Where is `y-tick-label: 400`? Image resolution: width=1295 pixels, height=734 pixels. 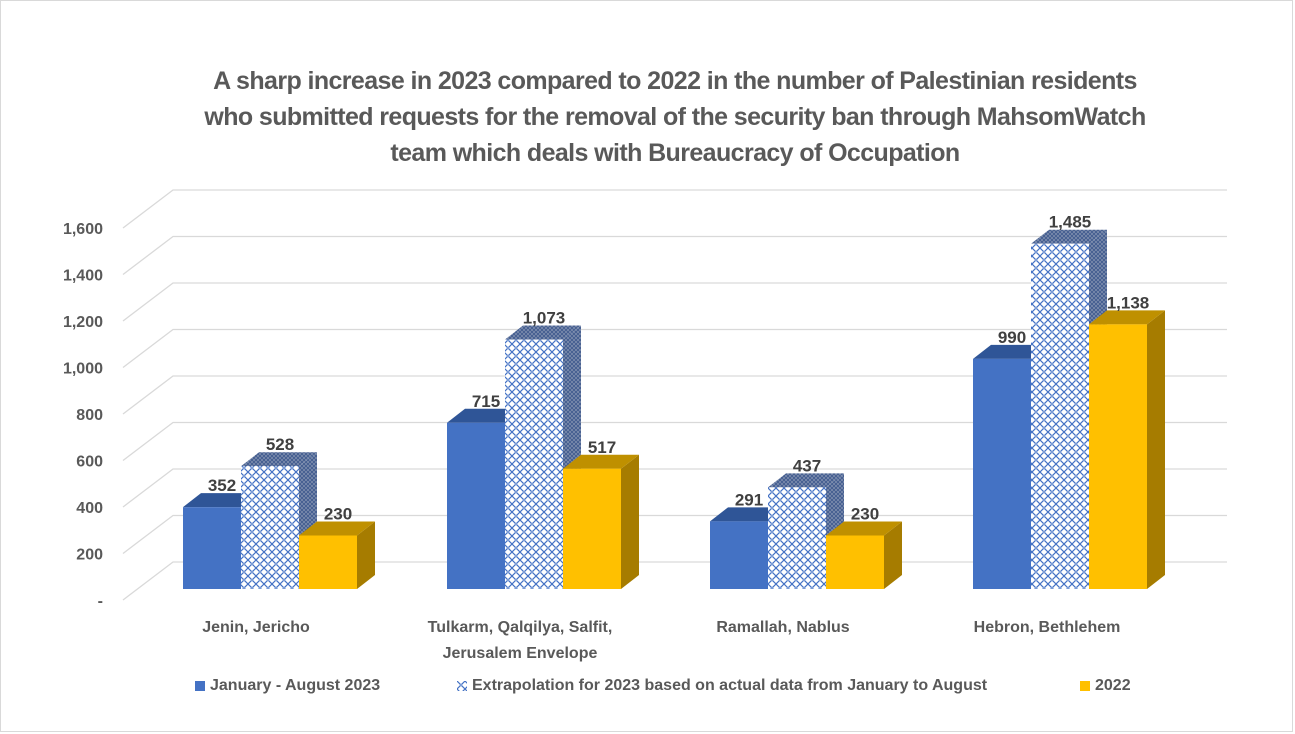
y-tick-label: 400 is located at coordinates (89, 508).